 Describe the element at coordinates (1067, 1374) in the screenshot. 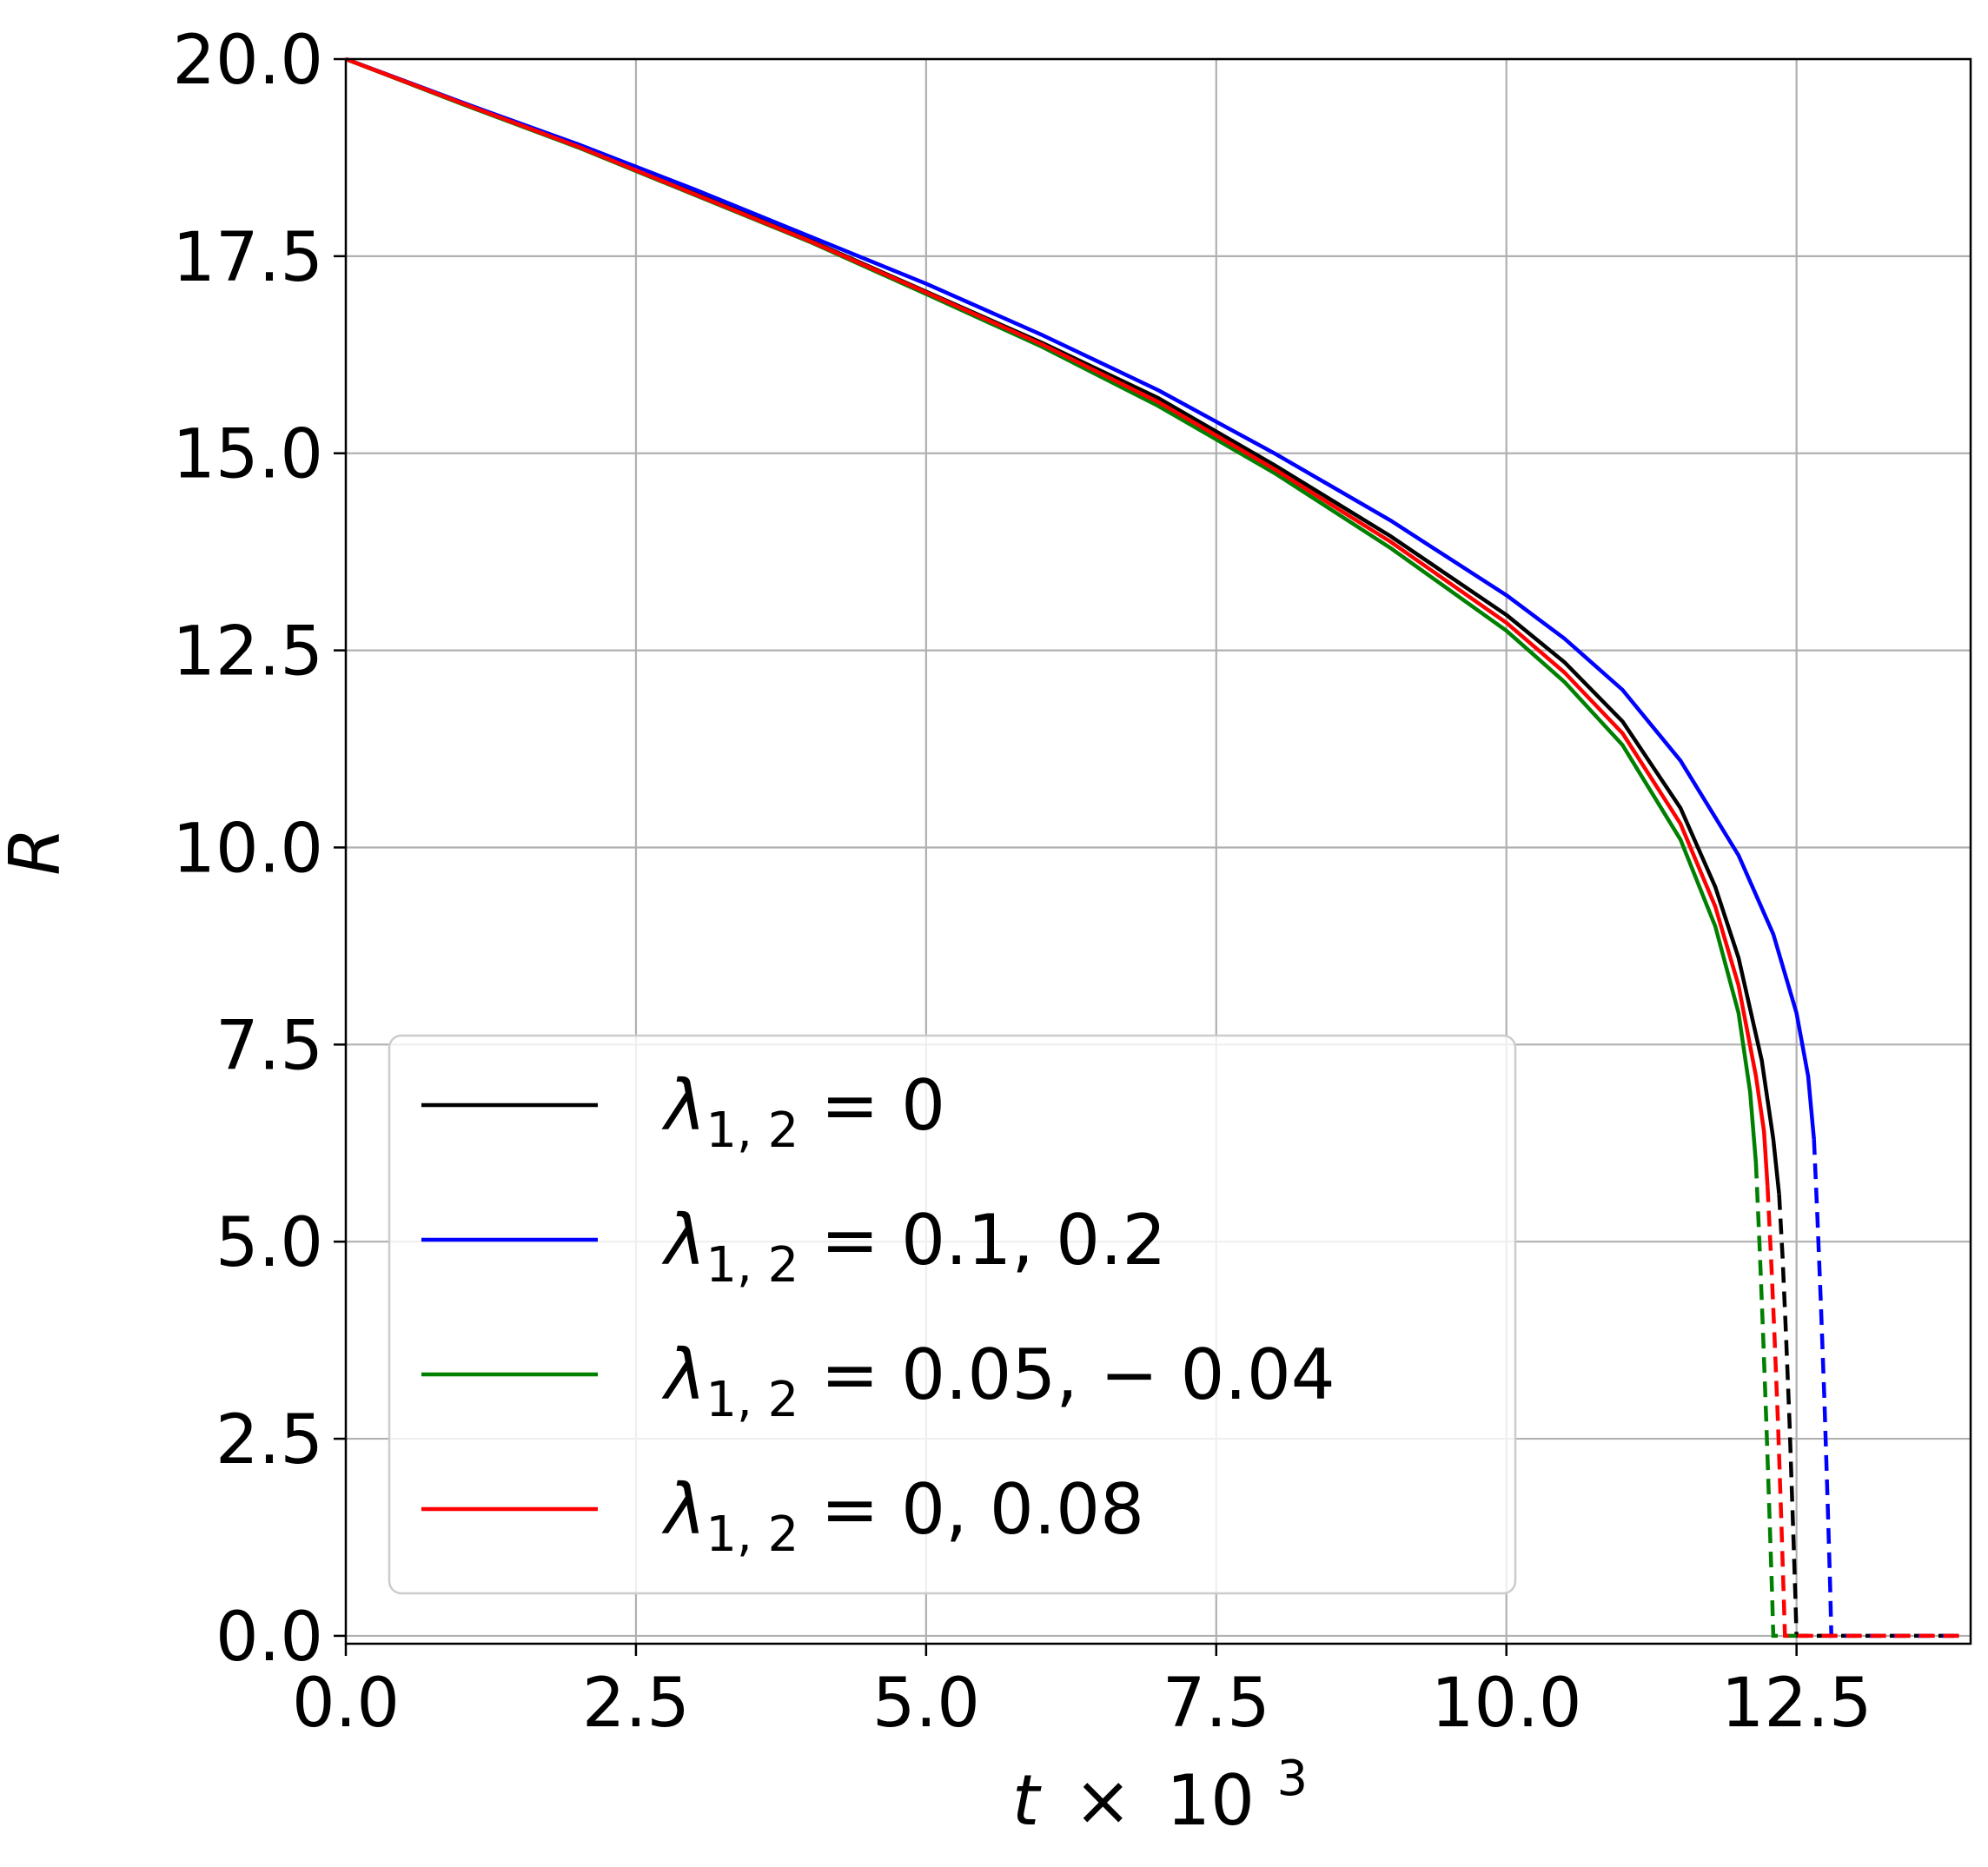

I see `legend-value: = 0.05, − 0.04` at that location.